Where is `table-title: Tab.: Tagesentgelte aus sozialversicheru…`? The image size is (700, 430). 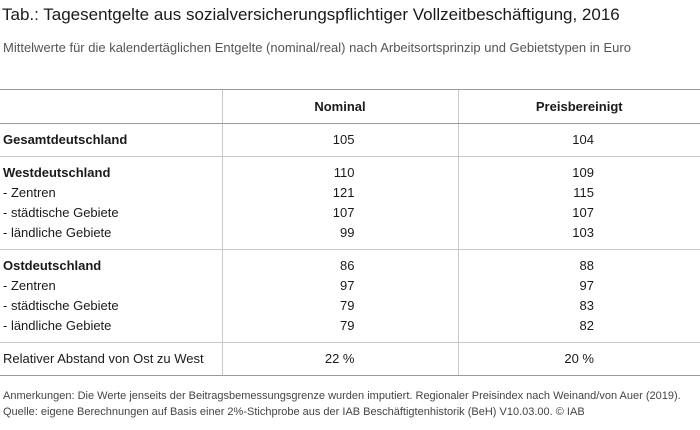 table-title: Tab.: Tagesentgelte aus sozialversicheru… is located at coordinates (311, 14).